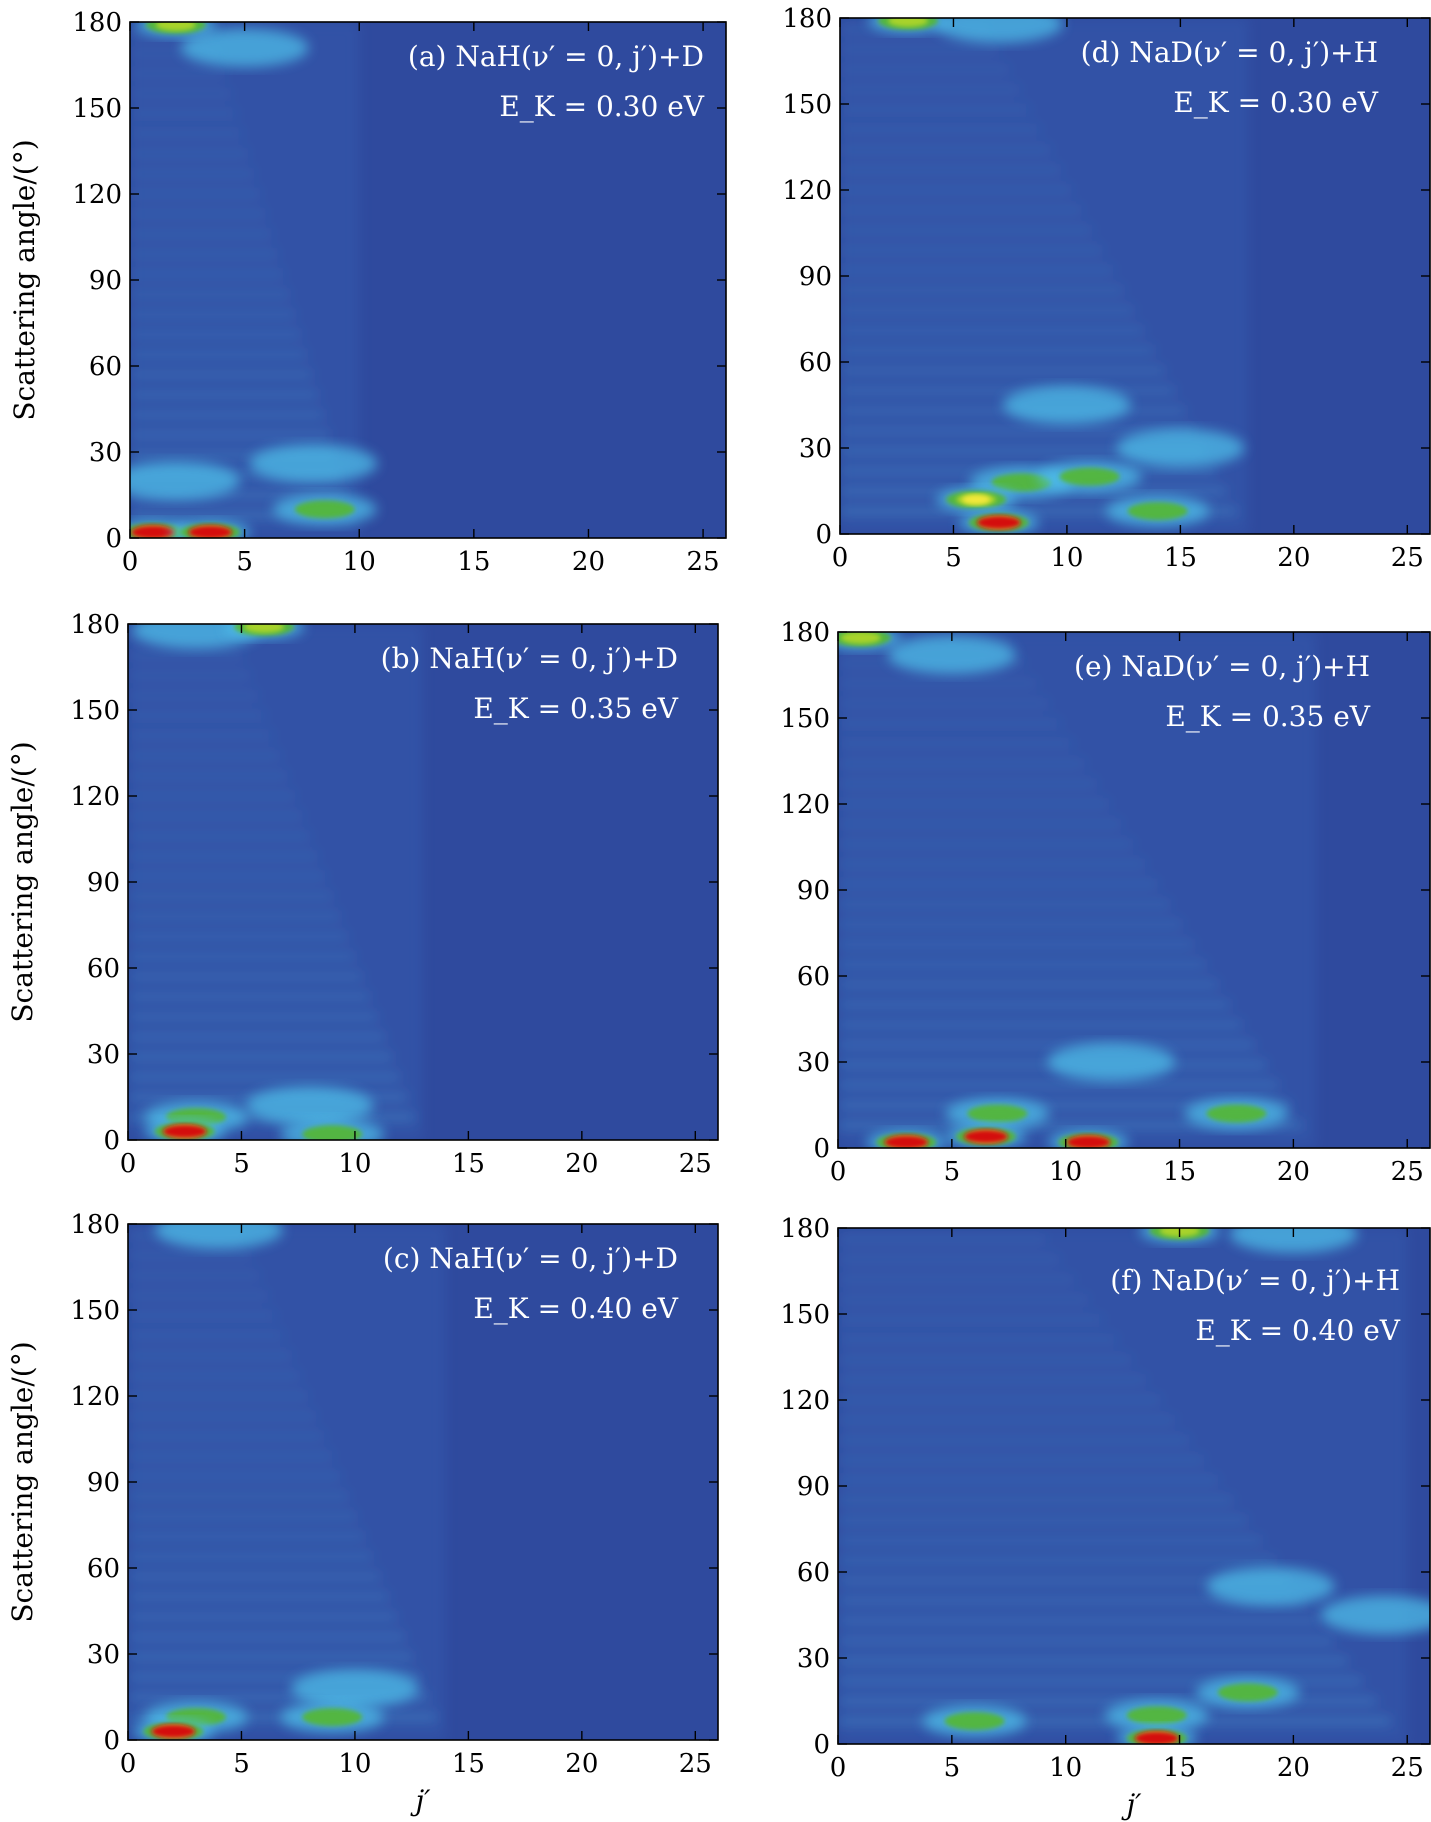 This screenshot has width=1431, height=1822. I want to click on heatmap-b, so click(423, 882).